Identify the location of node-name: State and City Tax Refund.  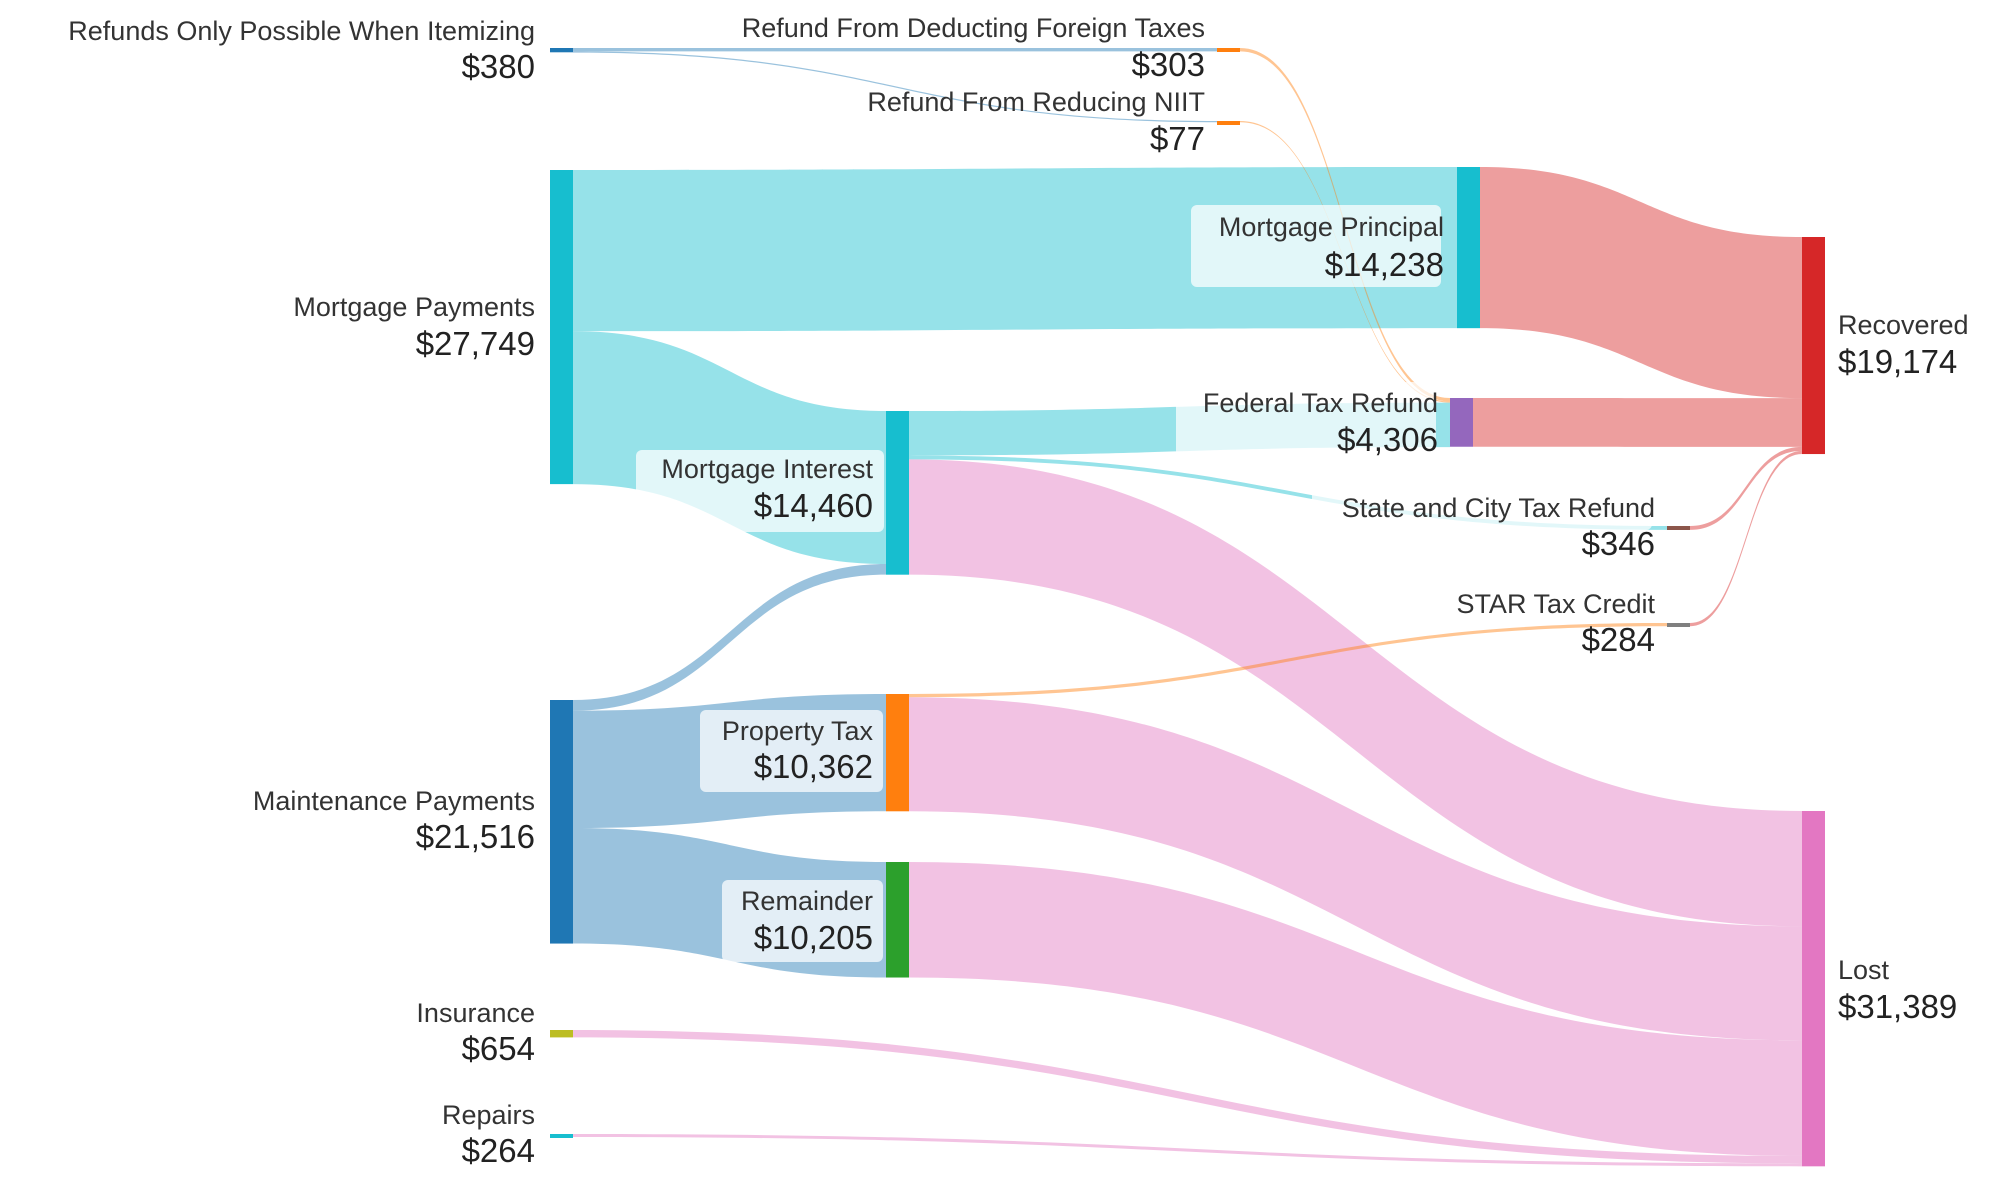
(1498, 508).